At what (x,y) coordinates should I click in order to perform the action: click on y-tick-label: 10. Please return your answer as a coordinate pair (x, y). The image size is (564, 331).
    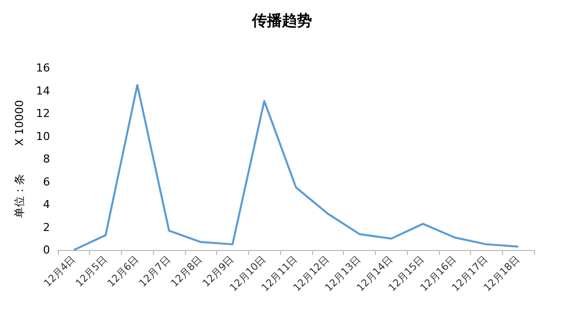
    Looking at the image, I should click on (43, 136).